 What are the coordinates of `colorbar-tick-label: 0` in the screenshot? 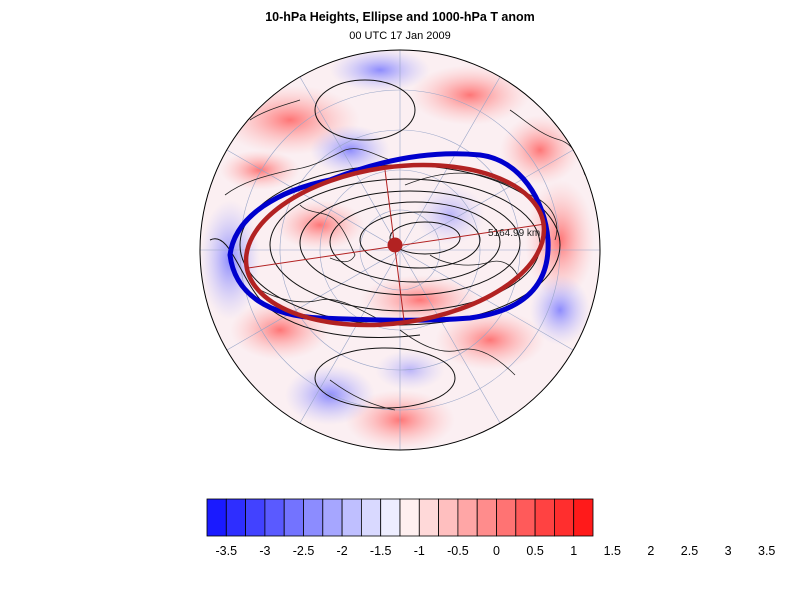 It's located at (496, 551).